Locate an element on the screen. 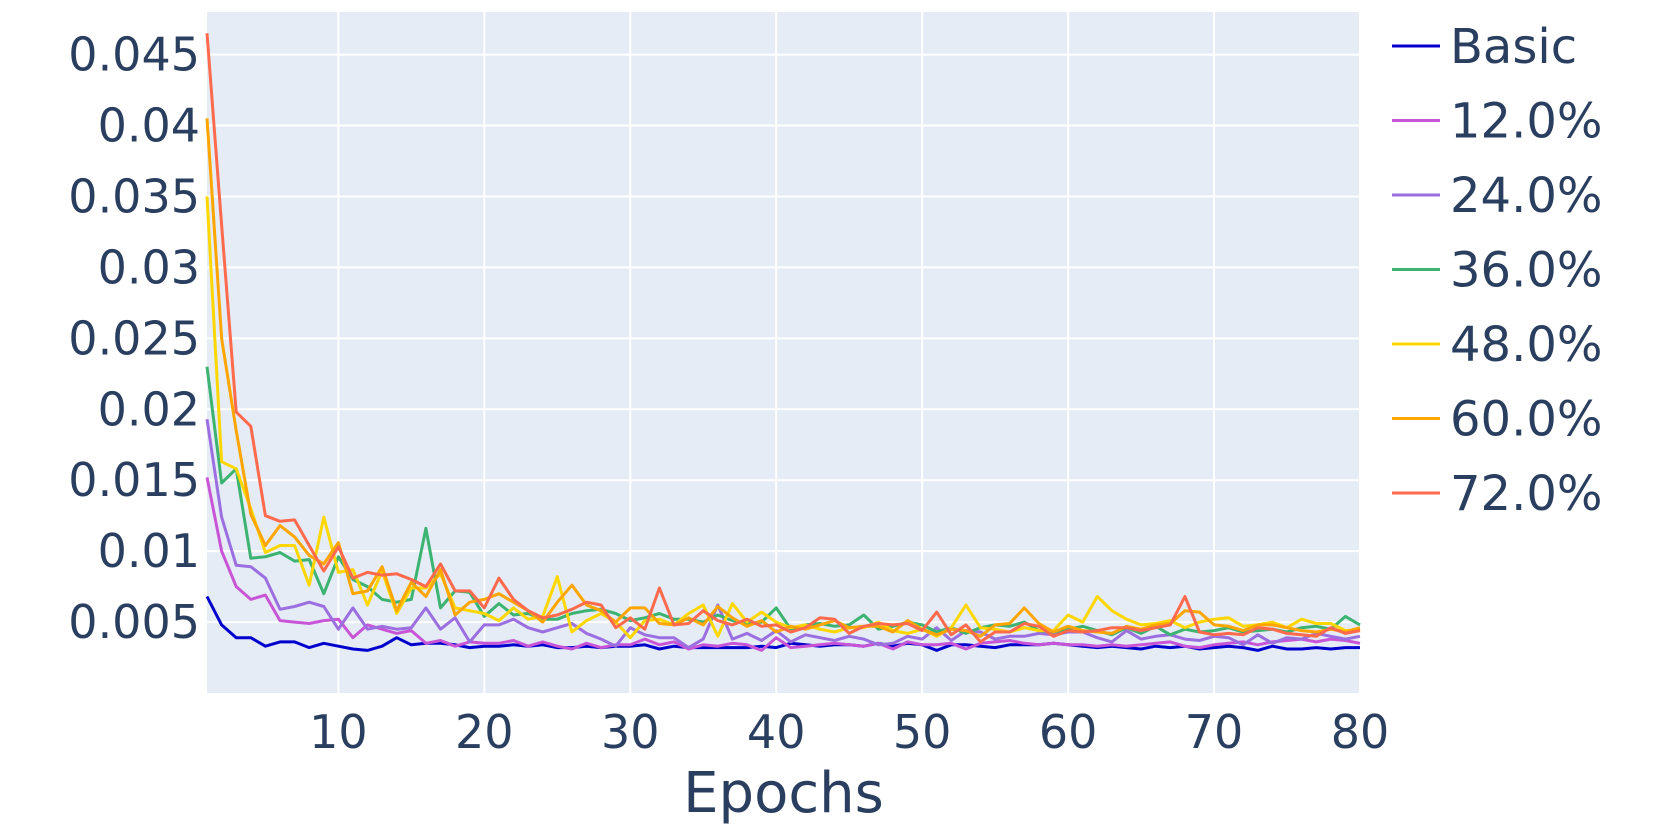 The height and width of the screenshot is (836, 1661). legend-label: Basic is located at coordinates (1513, 47).